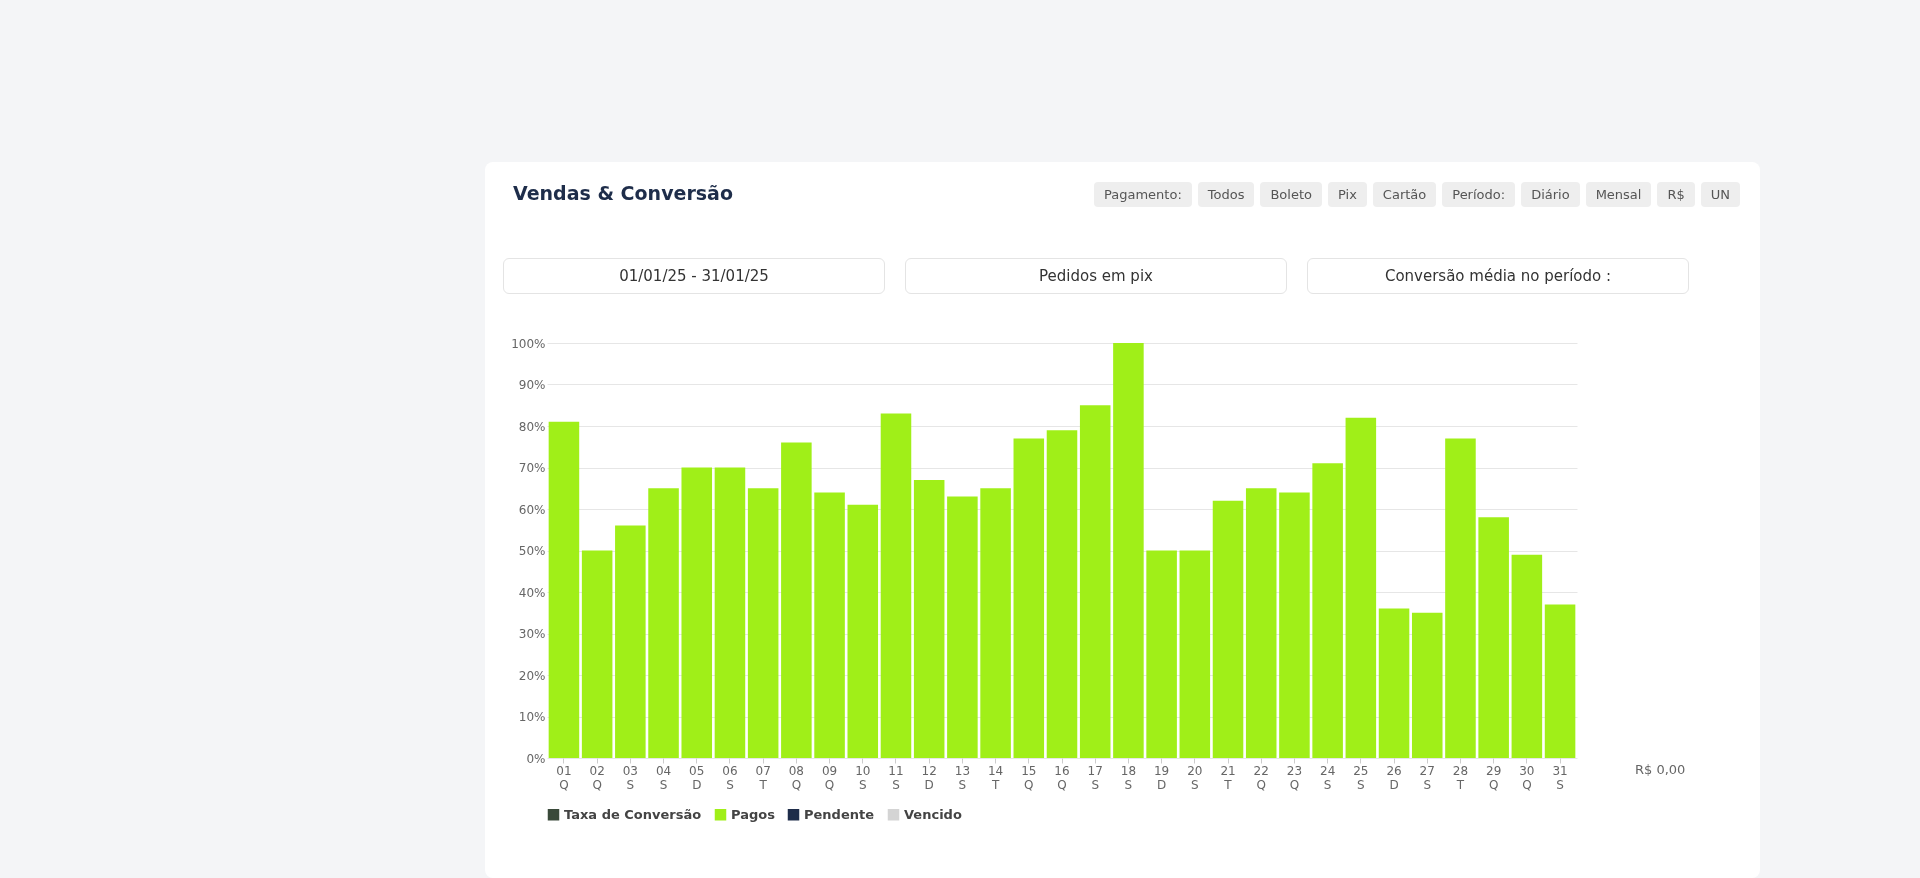 The image size is (1920, 878). Describe the element at coordinates (730, 777) in the screenshot. I see `x-tick-label: 06 S` at that location.